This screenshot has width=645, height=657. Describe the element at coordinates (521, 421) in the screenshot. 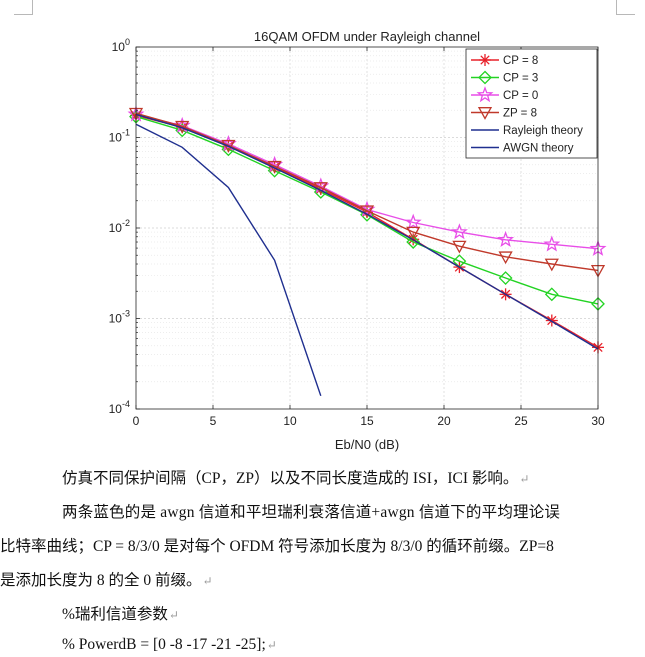

I see `x-tick-label: 25` at that location.